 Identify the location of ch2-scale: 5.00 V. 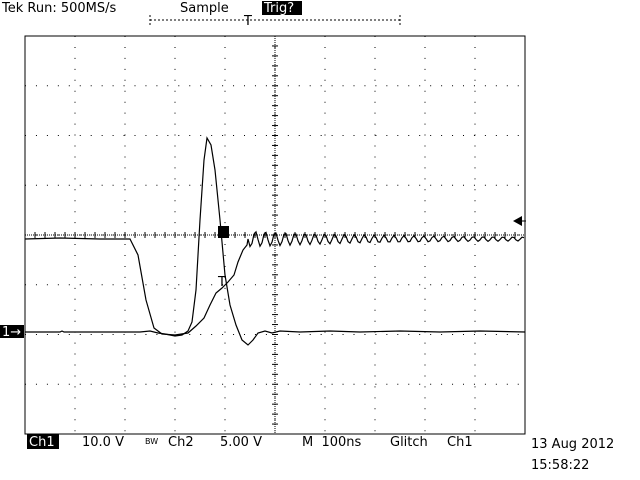
(241, 442).